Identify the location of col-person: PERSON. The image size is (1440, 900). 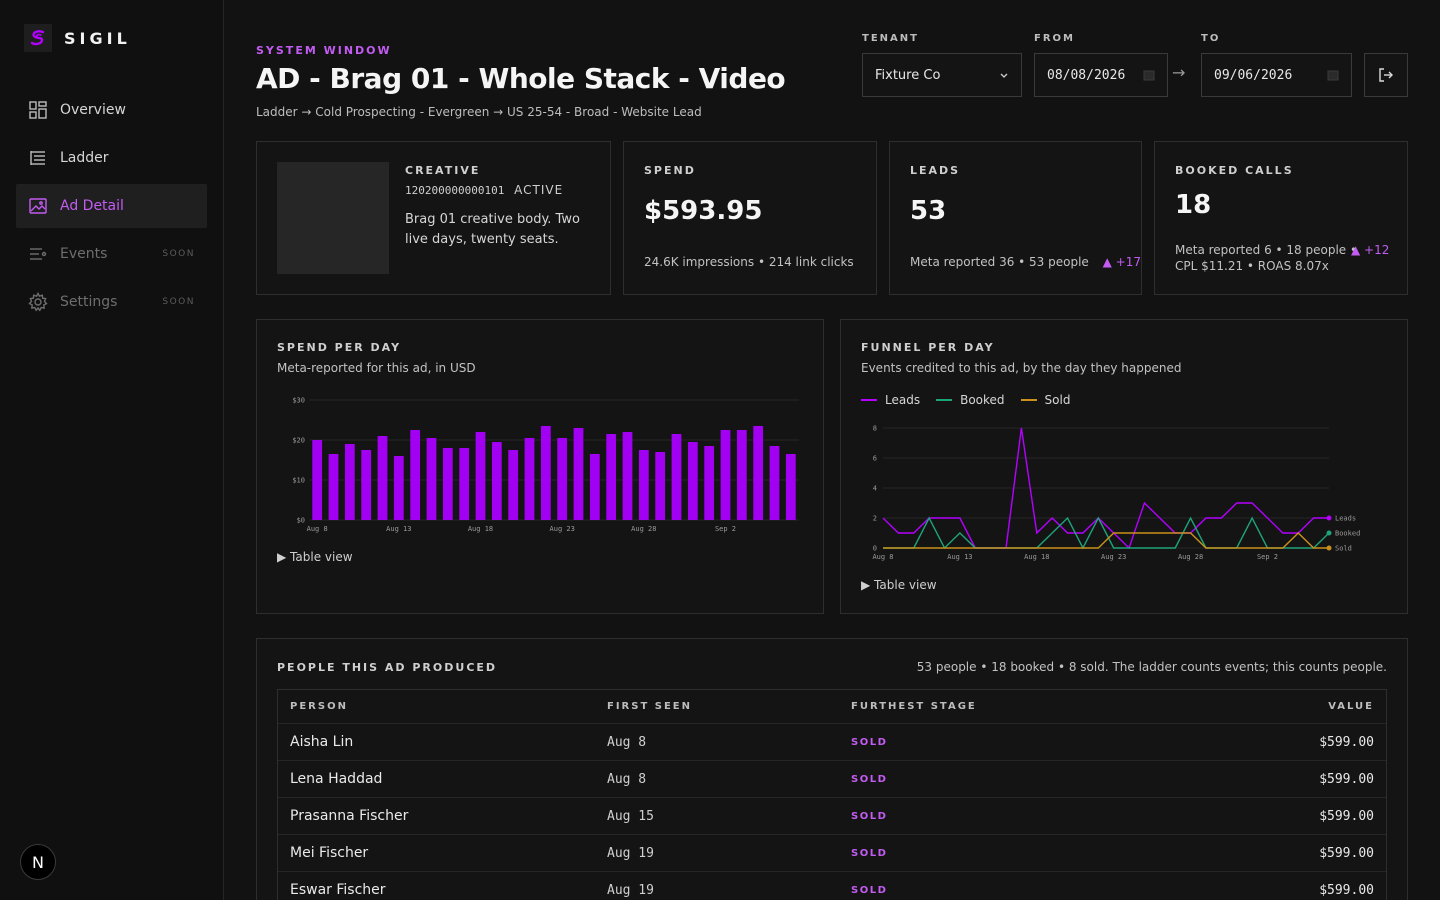
(319, 706).